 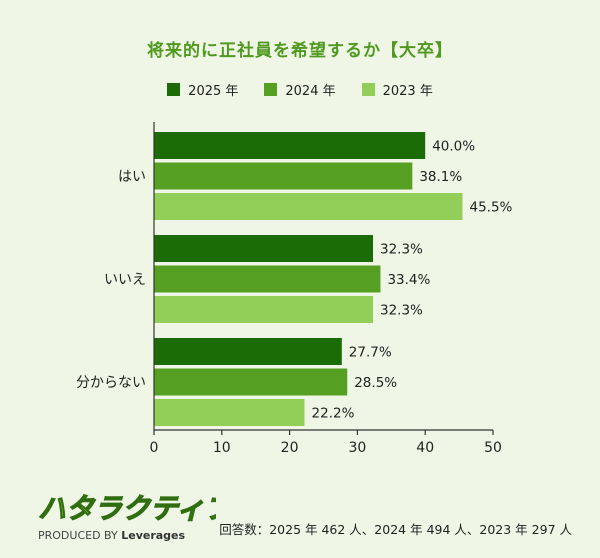 I want to click on hataractive-logo: ハタラクティブ PRODUCED BY Leverages, so click(x=137, y=516).